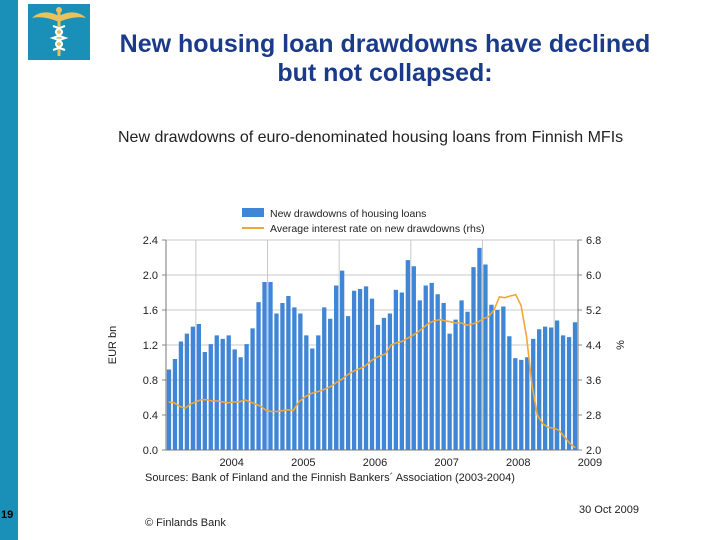 This screenshot has width=720, height=540. What do you see at coordinates (375, 463) in the screenshot?
I see `x-tick-label: 2006` at bounding box center [375, 463].